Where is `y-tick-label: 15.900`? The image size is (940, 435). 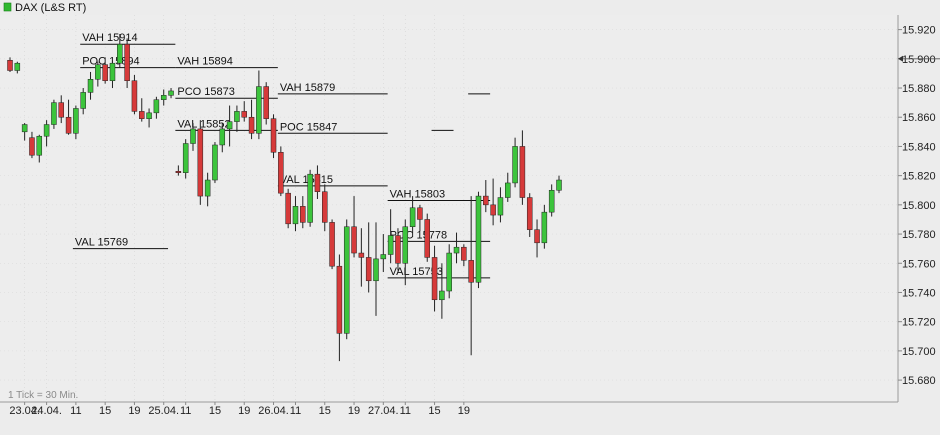 y-tick-label: 15.900 is located at coordinates (919, 60).